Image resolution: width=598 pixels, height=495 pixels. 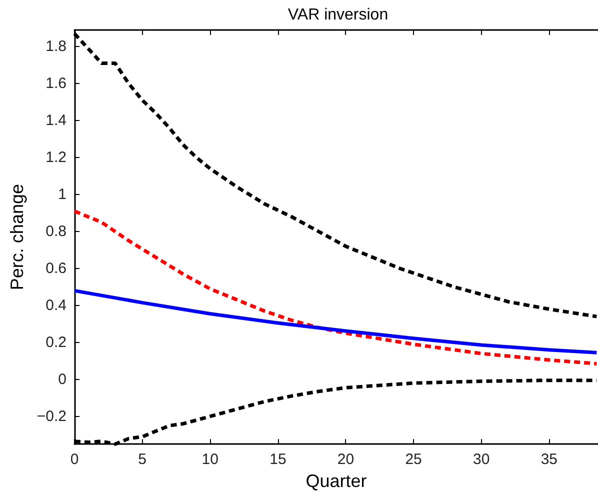 I want to click on y-tick-label: −0.2, so click(x=51, y=416).